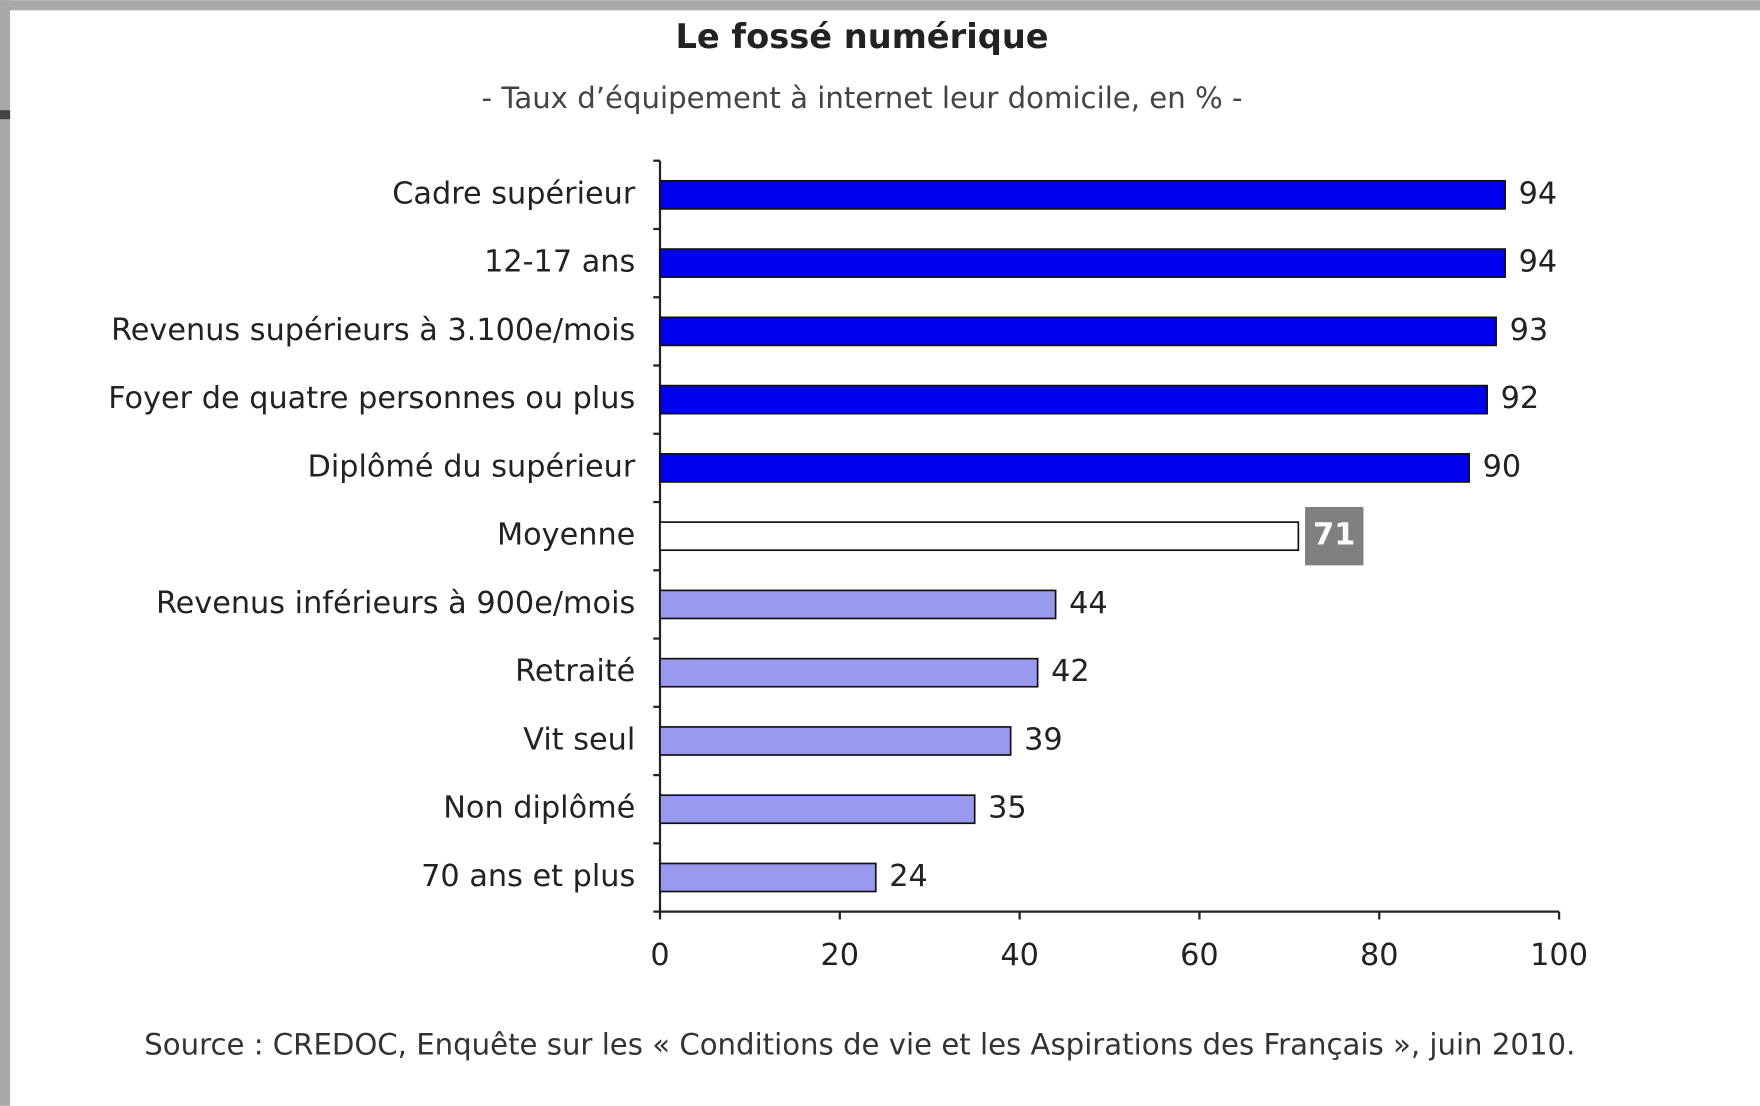 This screenshot has width=1760, height=1106. Describe the element at coordinates (908, 876) in the screenshot. I see `value-label: 24` at that location.